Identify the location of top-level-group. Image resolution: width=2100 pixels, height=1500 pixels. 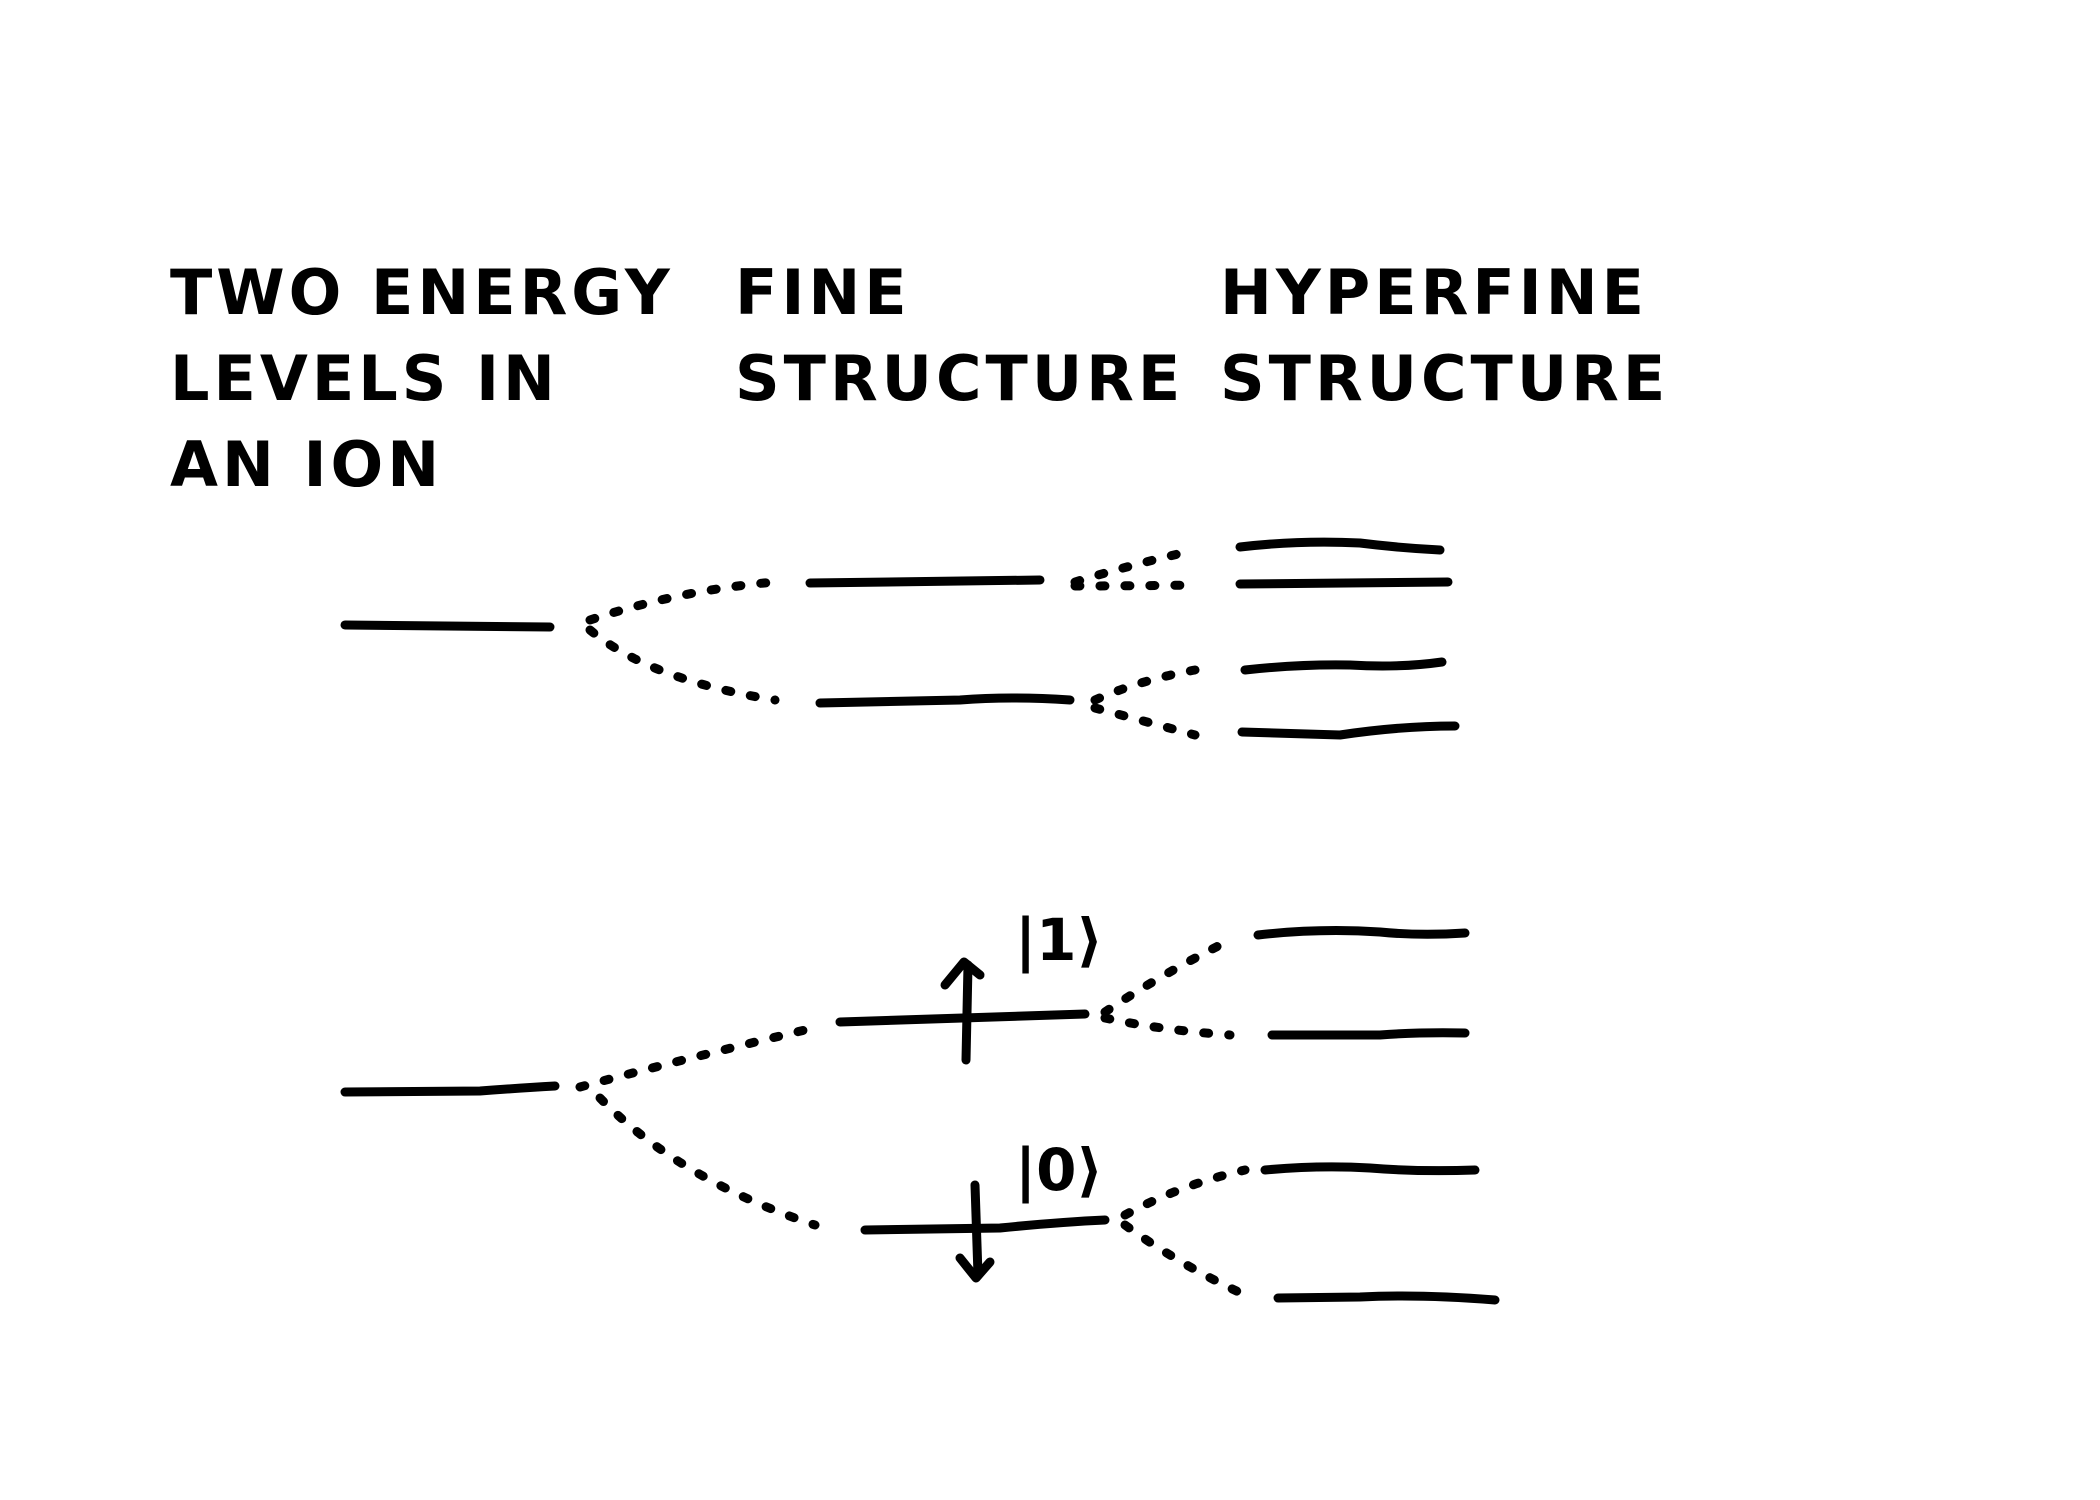
(900, 638).